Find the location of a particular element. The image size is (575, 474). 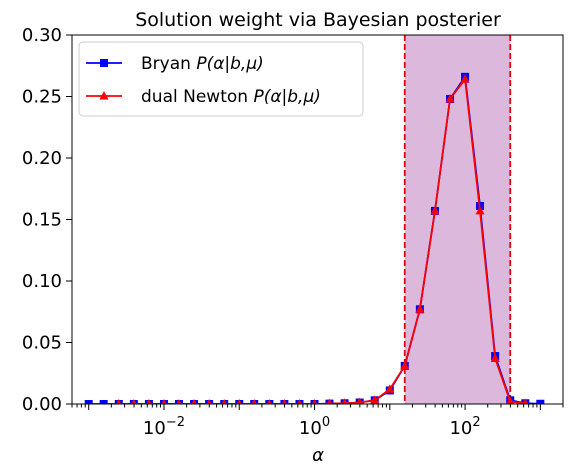

legend-label: Bryan P(α|b,μ) is located at coordinates (202, 64).